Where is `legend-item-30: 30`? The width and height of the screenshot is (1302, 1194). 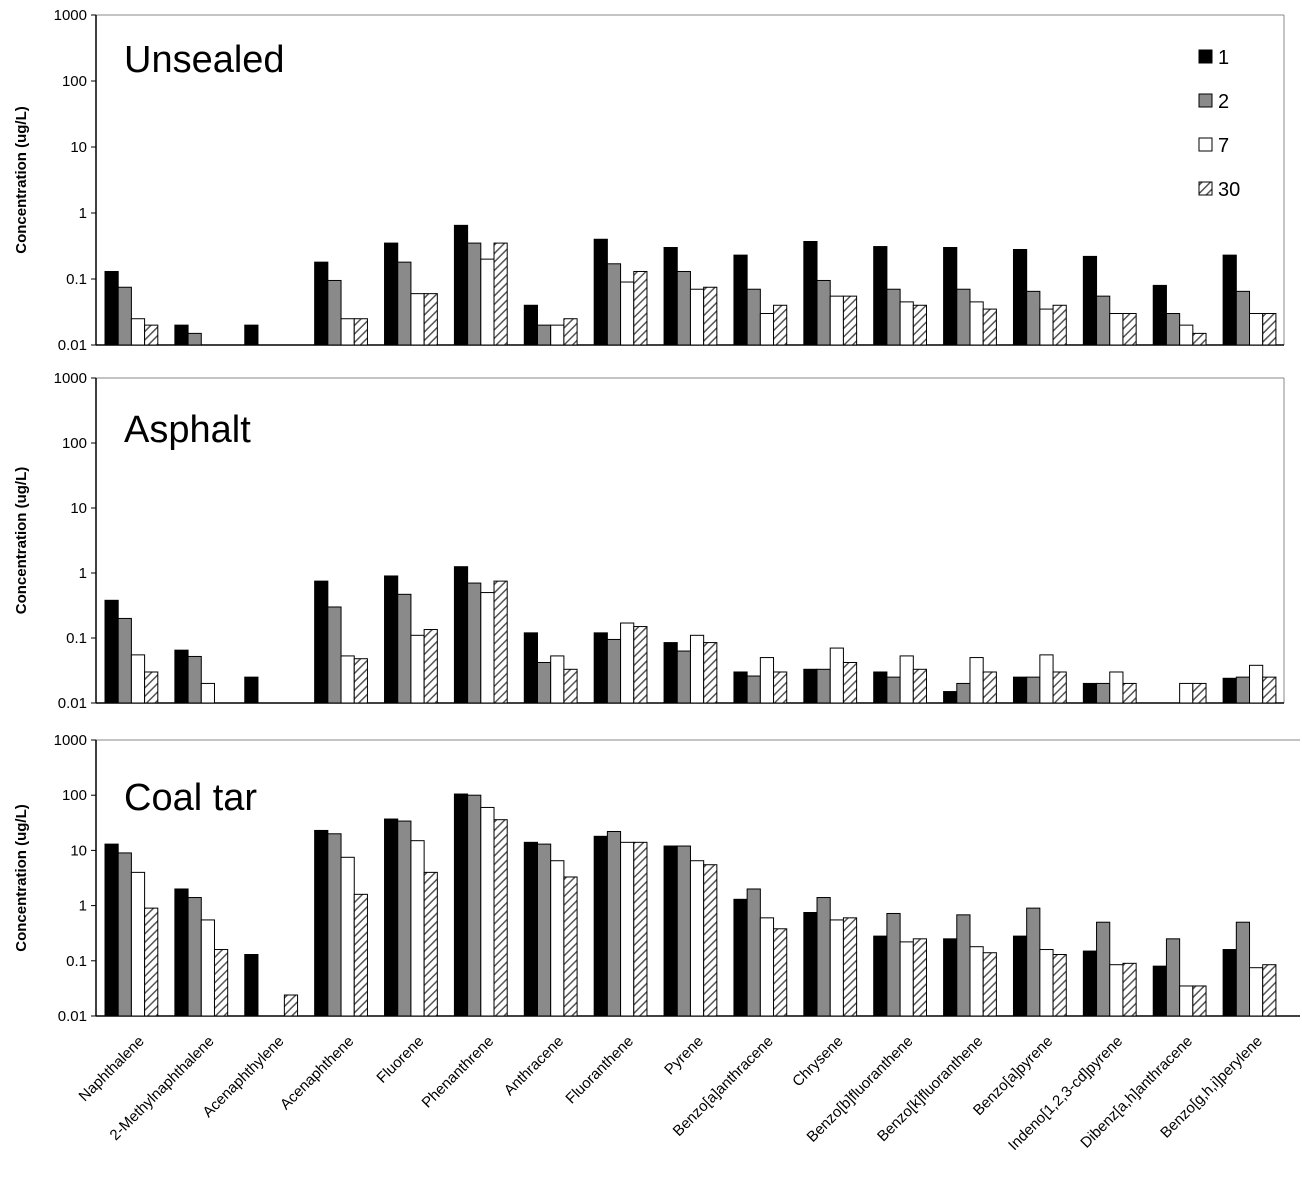
legend-item-30: 30 is located at coordinates (1219, 190).